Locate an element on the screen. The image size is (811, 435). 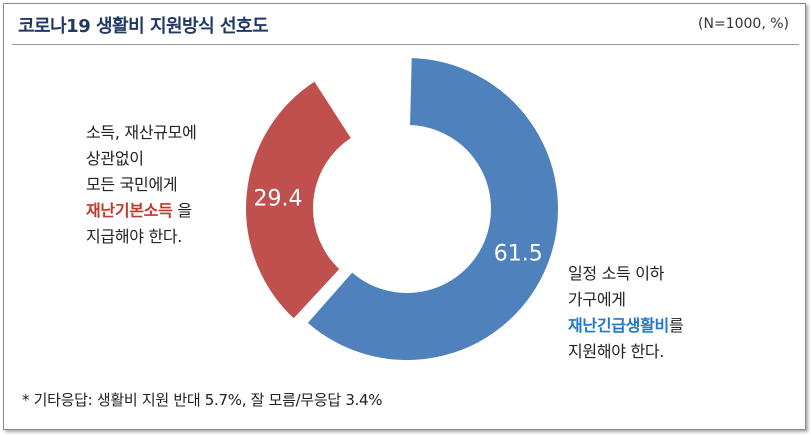
chart-title: 코로나19 생활비 지원방식 선호도 is located at coordinates (143, 26).